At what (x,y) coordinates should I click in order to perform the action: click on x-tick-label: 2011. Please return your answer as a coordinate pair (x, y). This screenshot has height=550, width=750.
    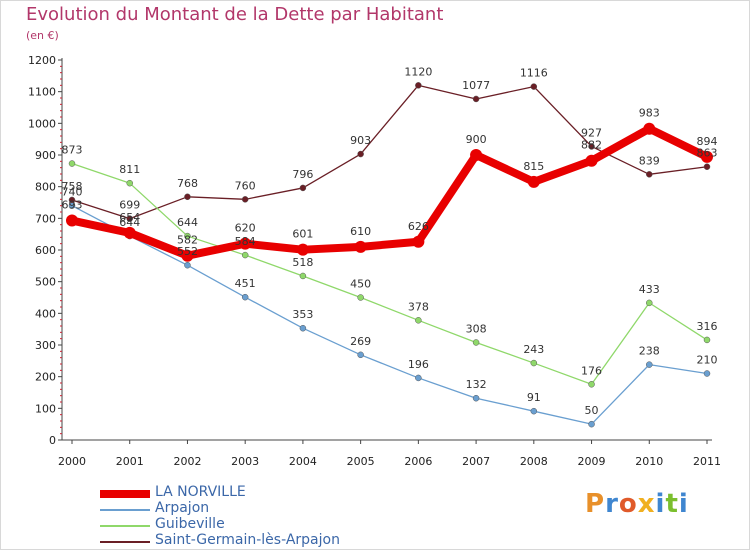
    Looking at the image, I should click on (707, 461).